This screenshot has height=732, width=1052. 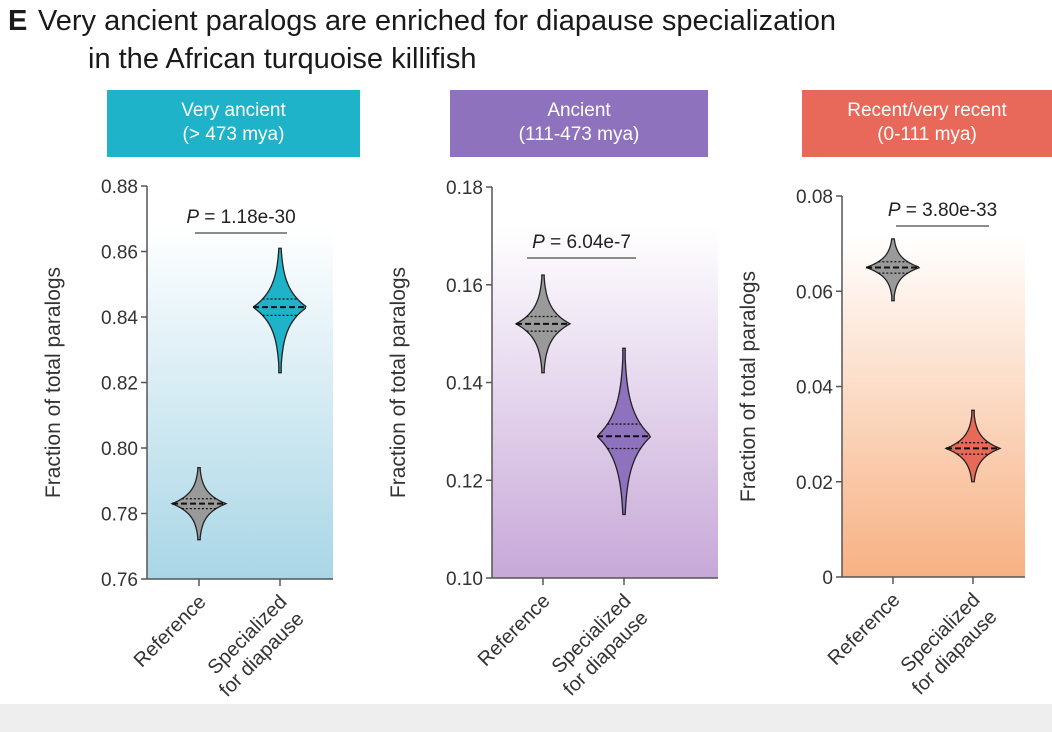 I want to click on category-header-label: Ancient, so click(x=579, y=110).